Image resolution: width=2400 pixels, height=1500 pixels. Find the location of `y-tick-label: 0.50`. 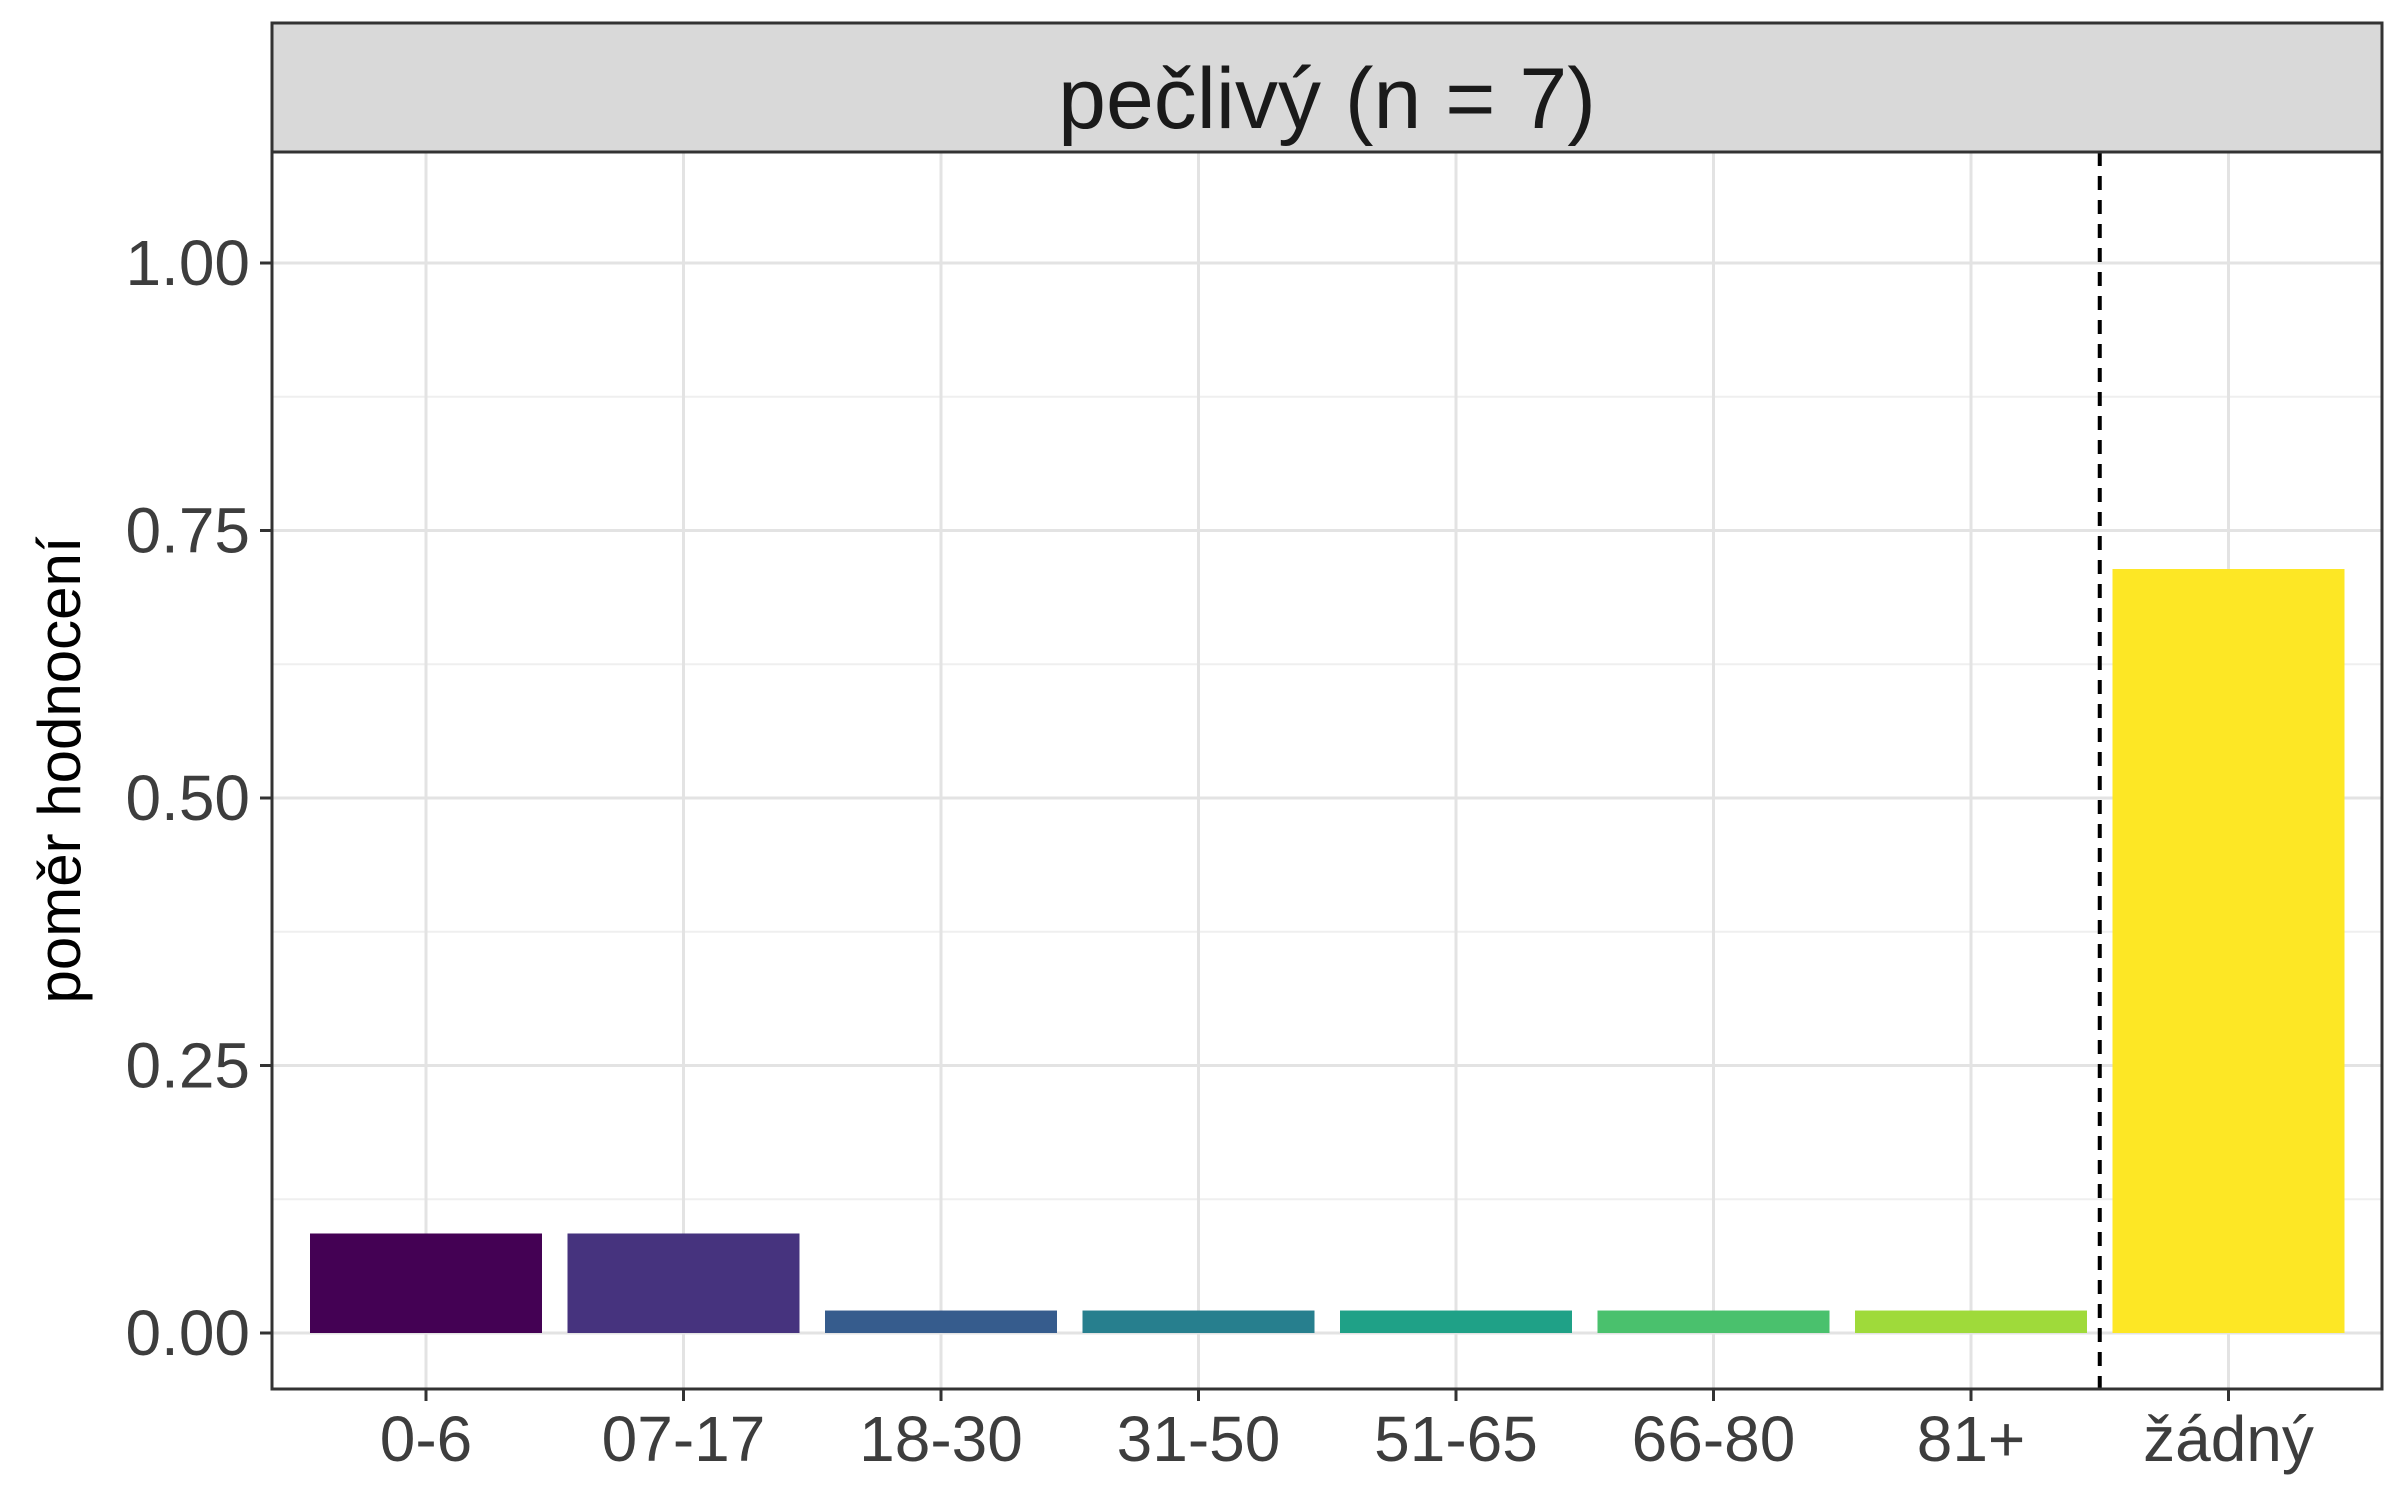

y-tick-label: 0.50 is located at coordinates (187, 798).